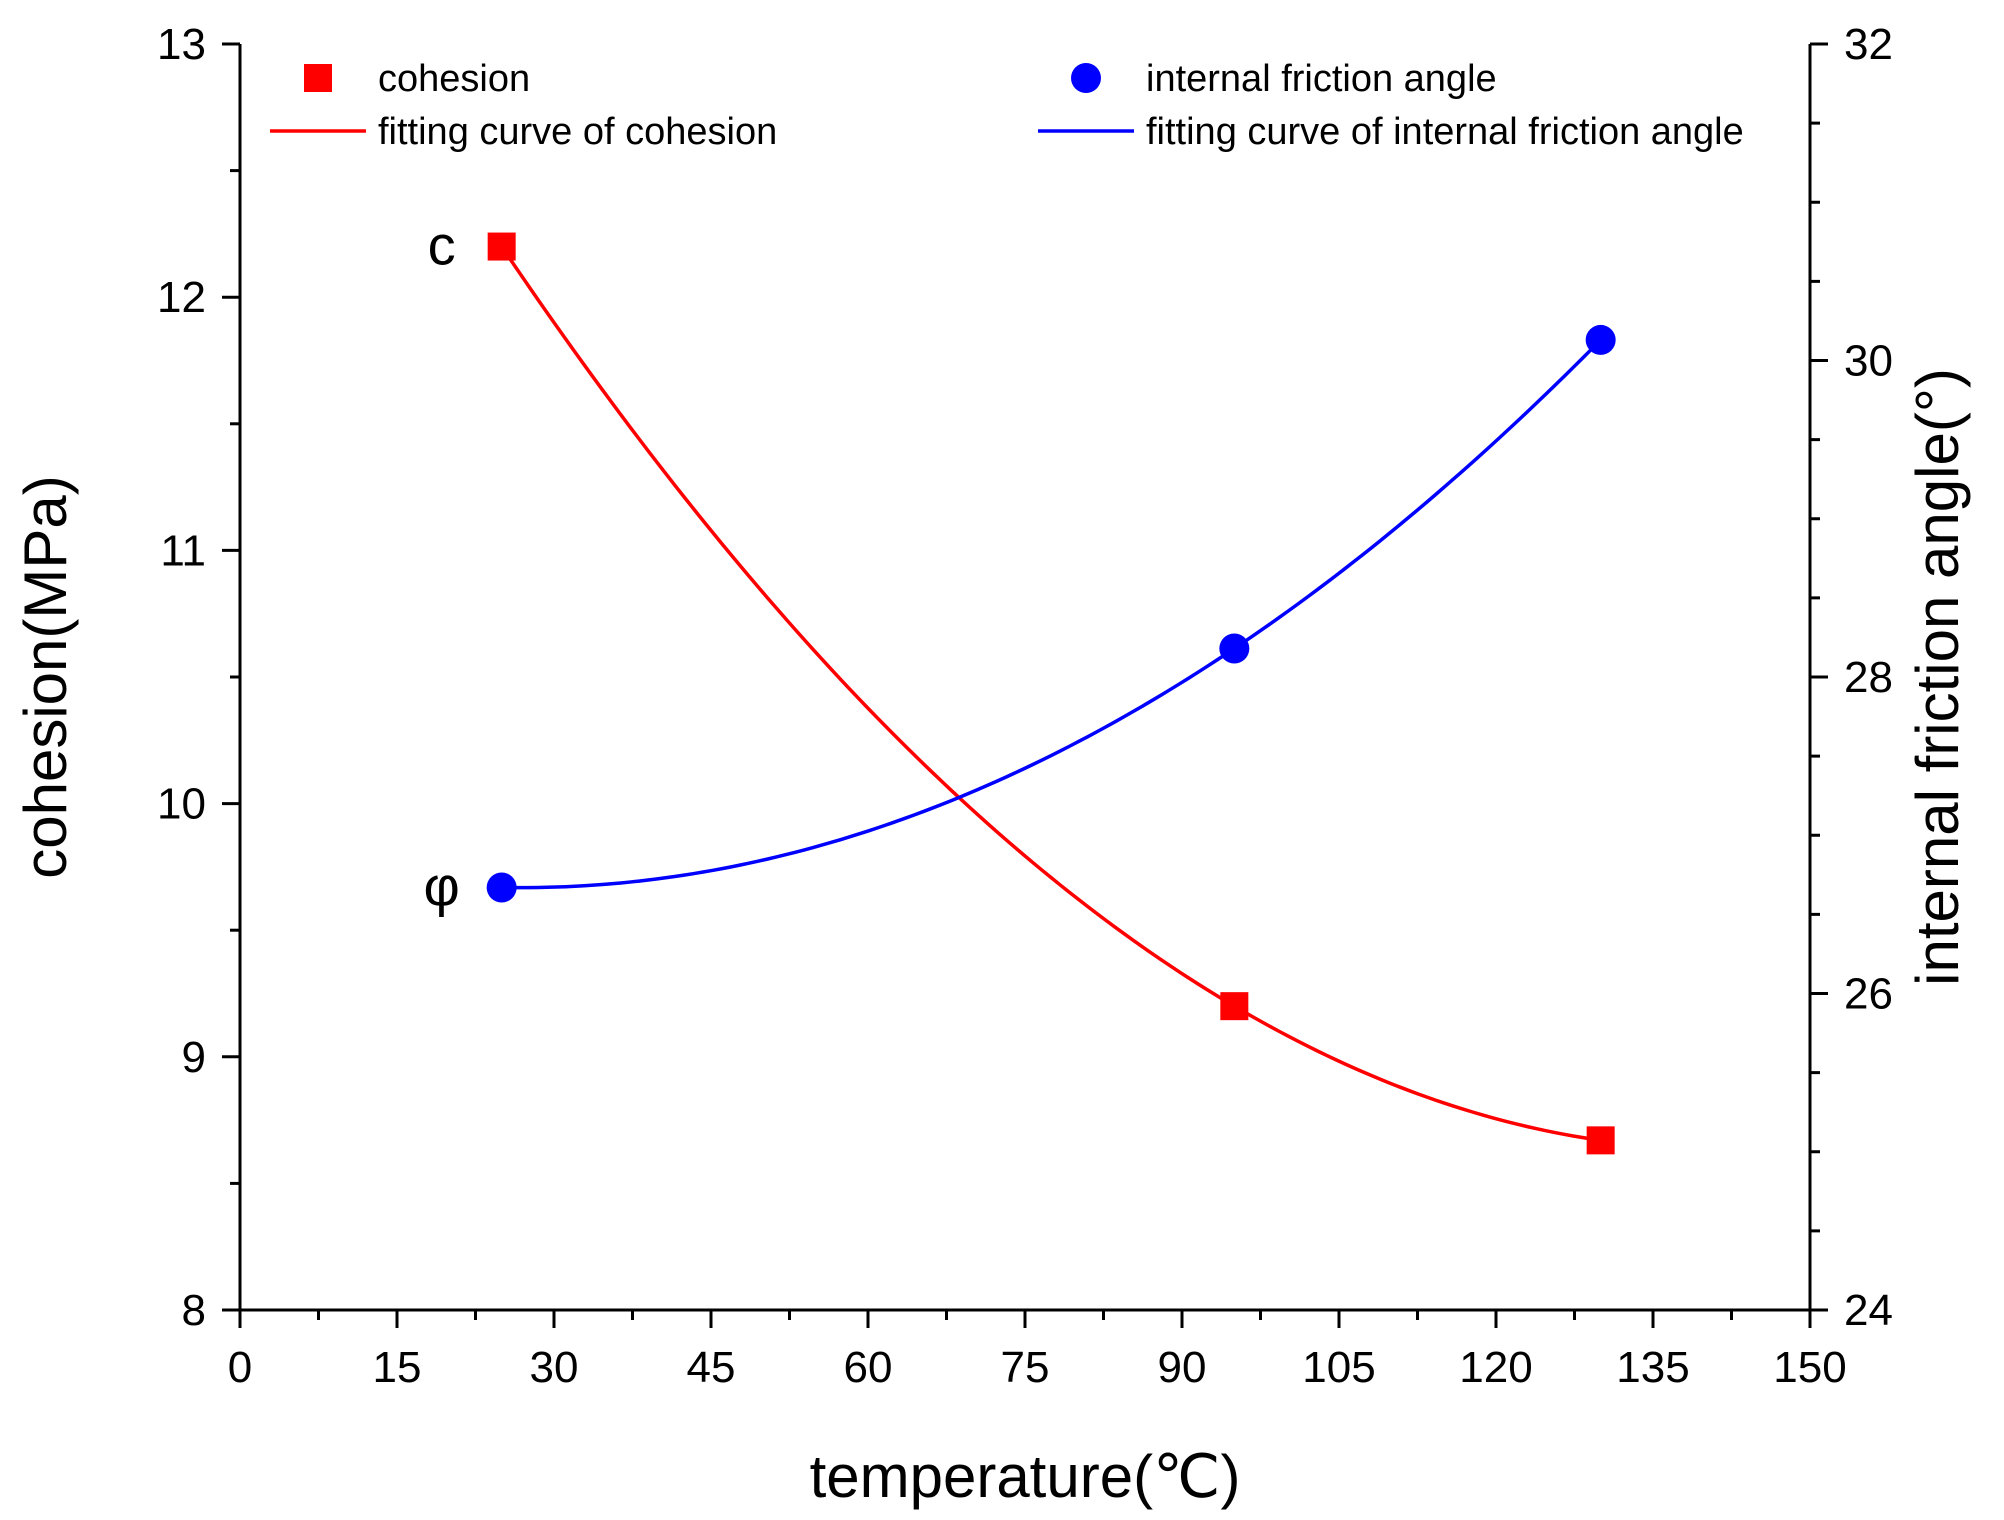 Image resolution: width=2004 pixels, height=1520 pixels. Describe the element at coordinates (397, 1367) in the screenshot. I see `x-tick-label: 15` at that location.